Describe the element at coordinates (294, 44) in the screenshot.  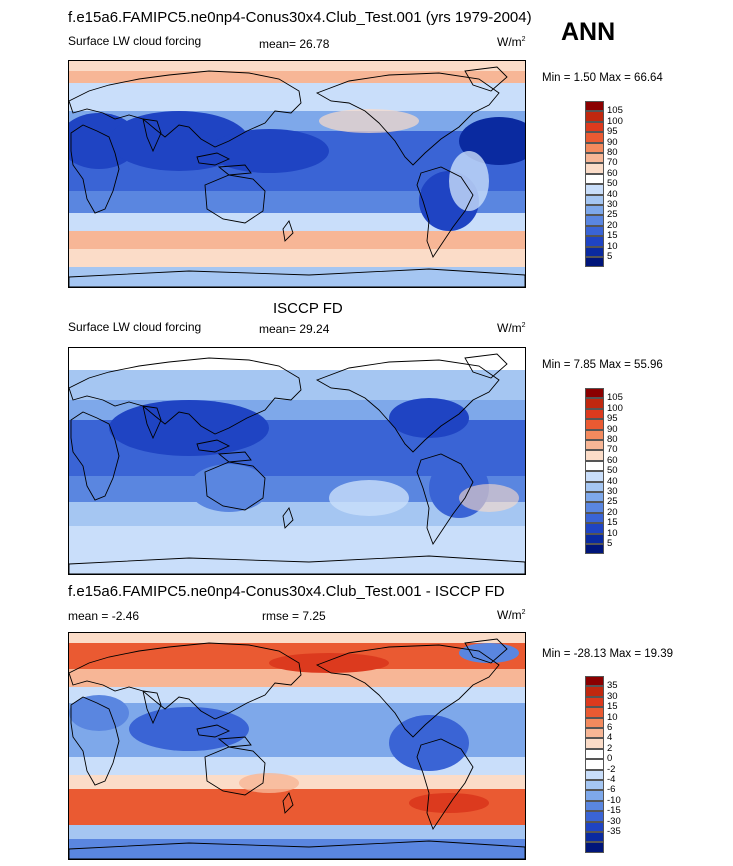
I see `panel1-mean-label: mean= 26.78` at that location.